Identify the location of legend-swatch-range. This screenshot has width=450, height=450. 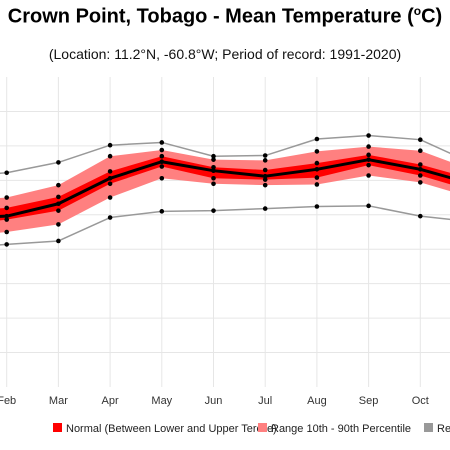
(428, 427).